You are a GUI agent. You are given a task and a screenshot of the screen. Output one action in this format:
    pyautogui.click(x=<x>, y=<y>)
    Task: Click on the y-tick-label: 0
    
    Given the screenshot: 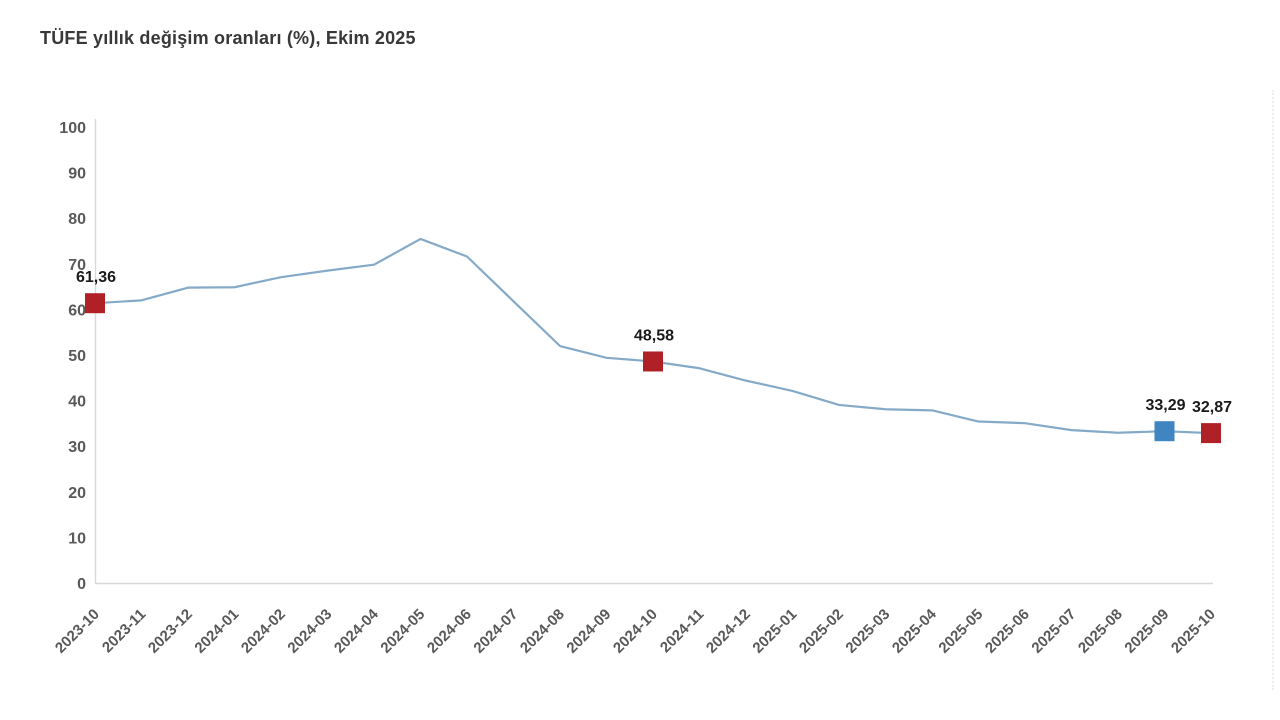 What is the action you would take?
    pyautogui.click(x=81, y=584)
    